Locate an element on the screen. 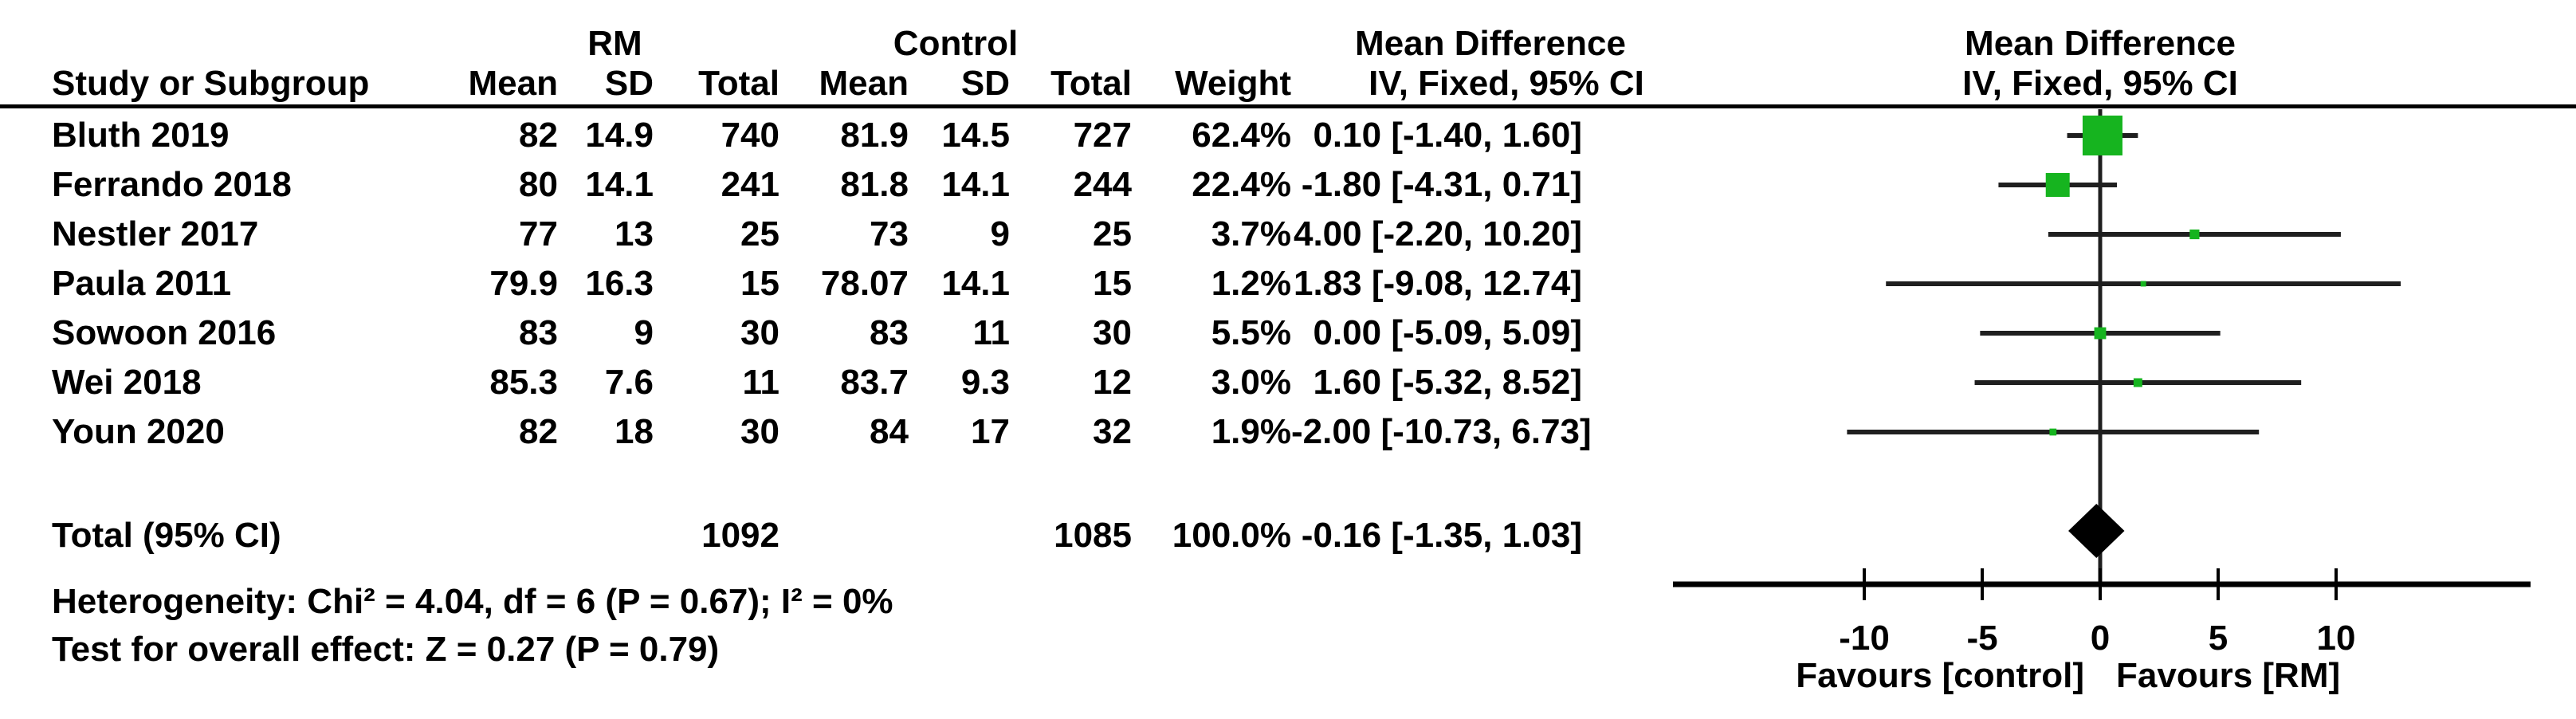 This screenshot has height=719, width=2576. control-sd: 9.3 is located at coordinates (985, 382).